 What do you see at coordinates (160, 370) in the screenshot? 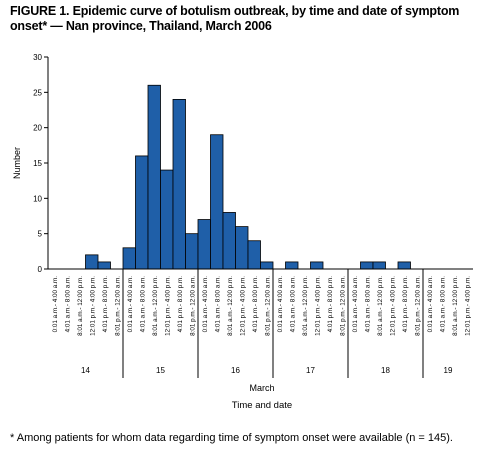
I see `day-label: 15` at bounding box center [160, 370].